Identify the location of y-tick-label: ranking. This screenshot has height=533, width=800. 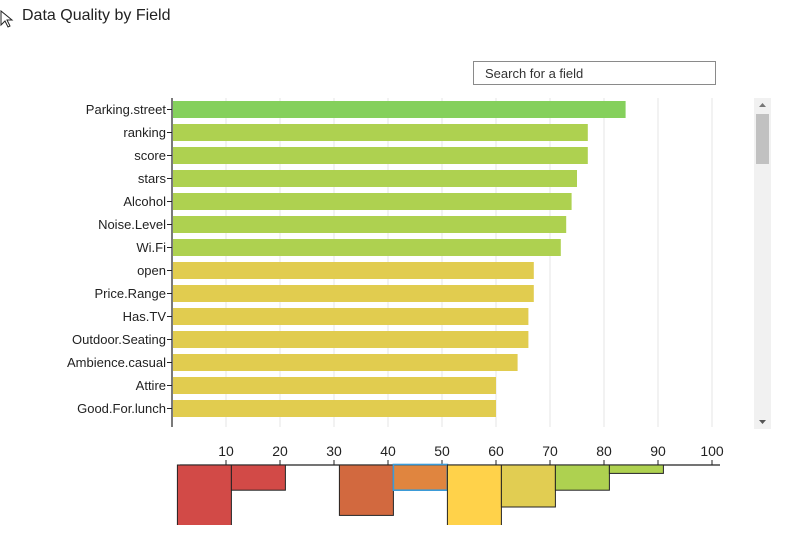
(144, 132).